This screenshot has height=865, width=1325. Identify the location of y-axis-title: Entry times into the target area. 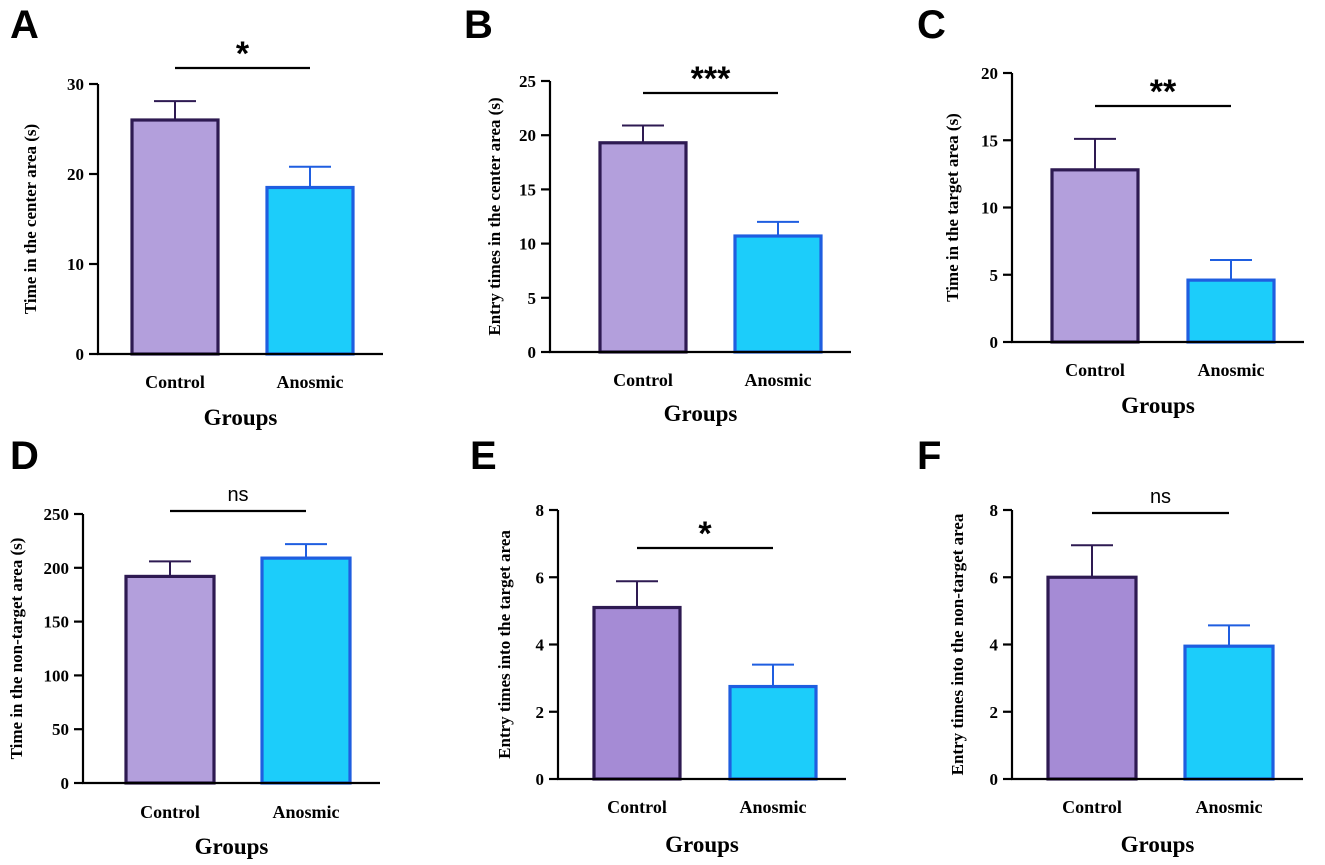
(504, 644).